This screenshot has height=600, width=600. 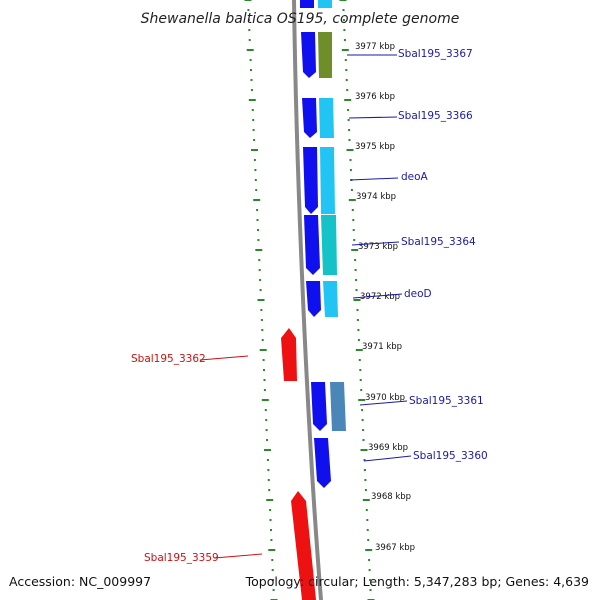 I want to click on gene-partial-top-cyan, so click(x=325, y=4).